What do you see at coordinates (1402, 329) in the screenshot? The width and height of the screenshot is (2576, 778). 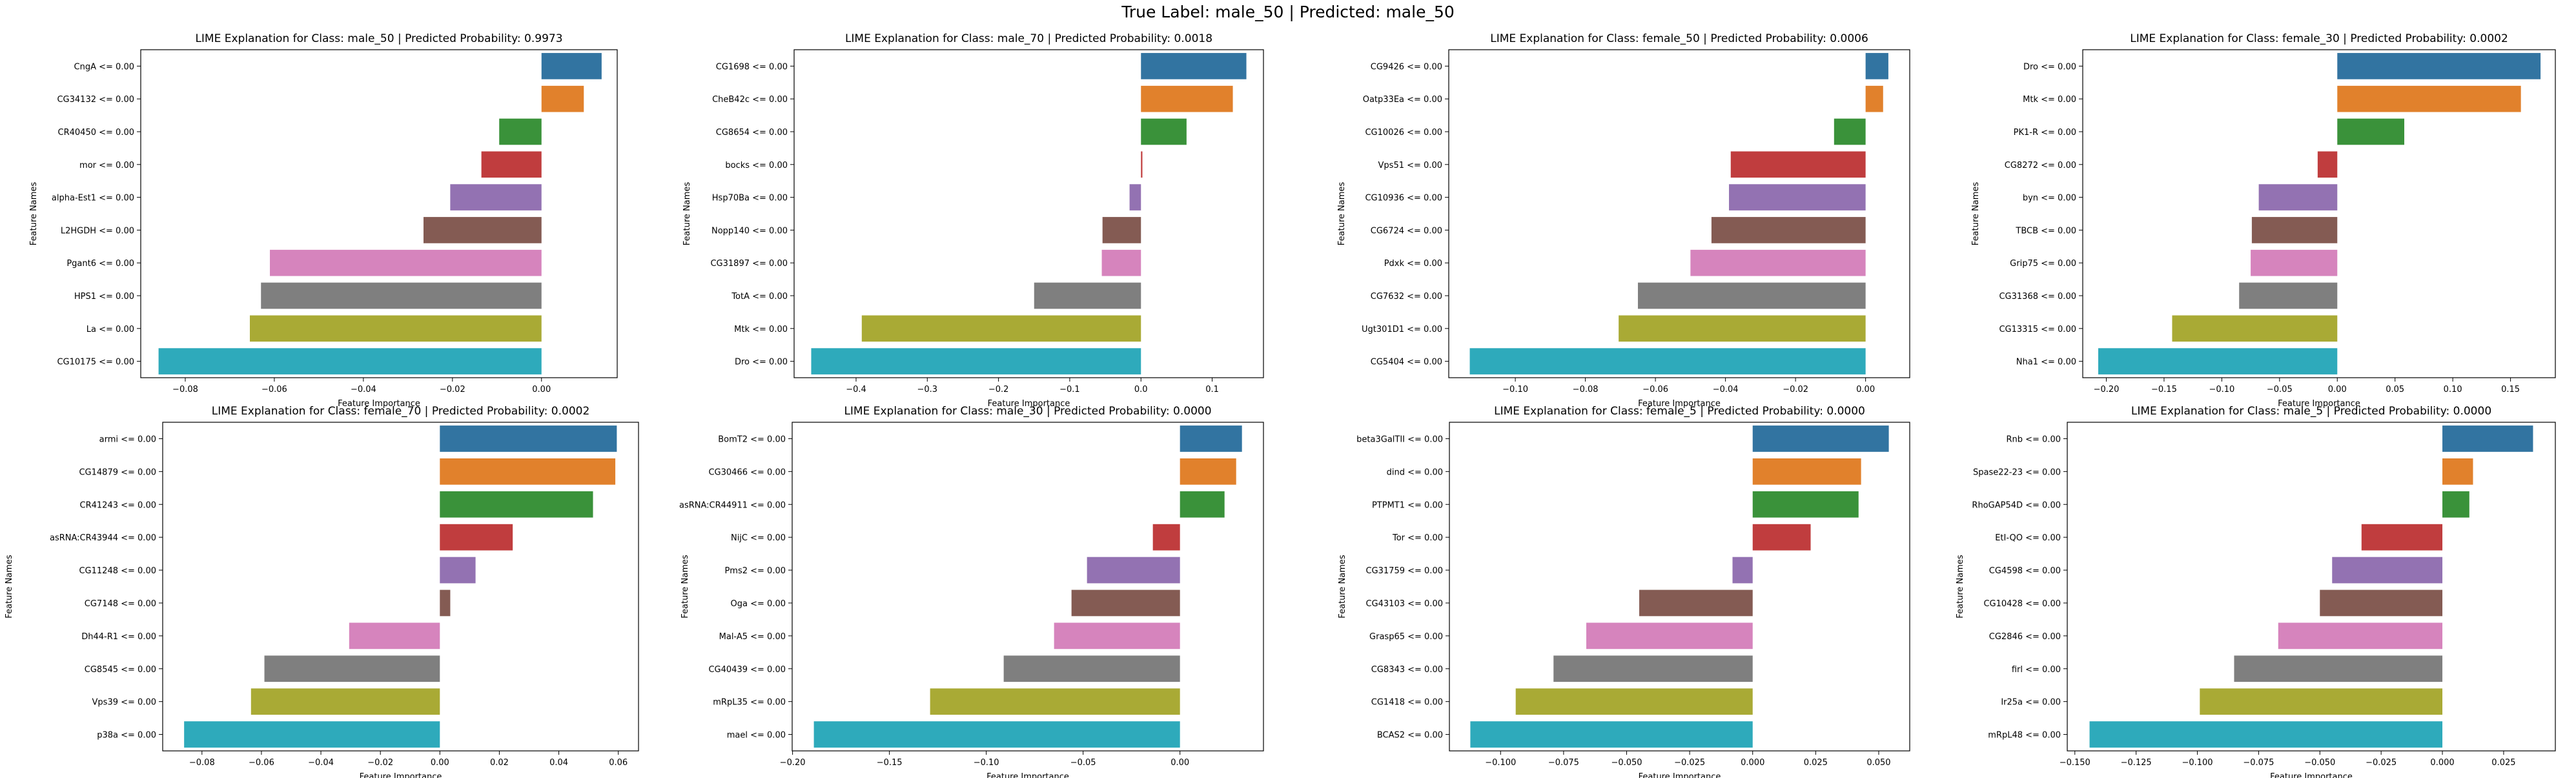 I see `y-tick-label: Ugt301D1 <= 0.00` at bounding box center [1402, 329].